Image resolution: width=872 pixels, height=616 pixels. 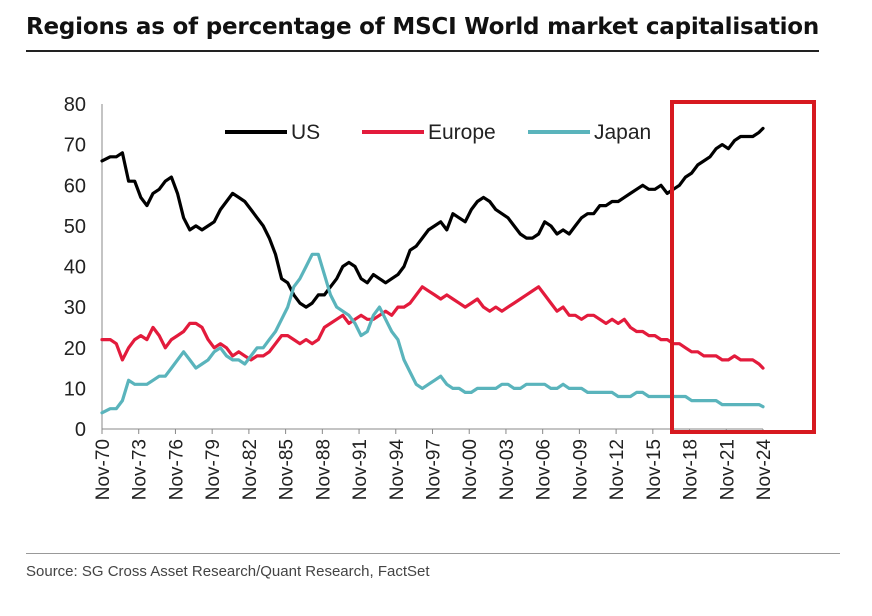 I want to click on x-tick-label: Nov-03, so click(x=507, y=469).